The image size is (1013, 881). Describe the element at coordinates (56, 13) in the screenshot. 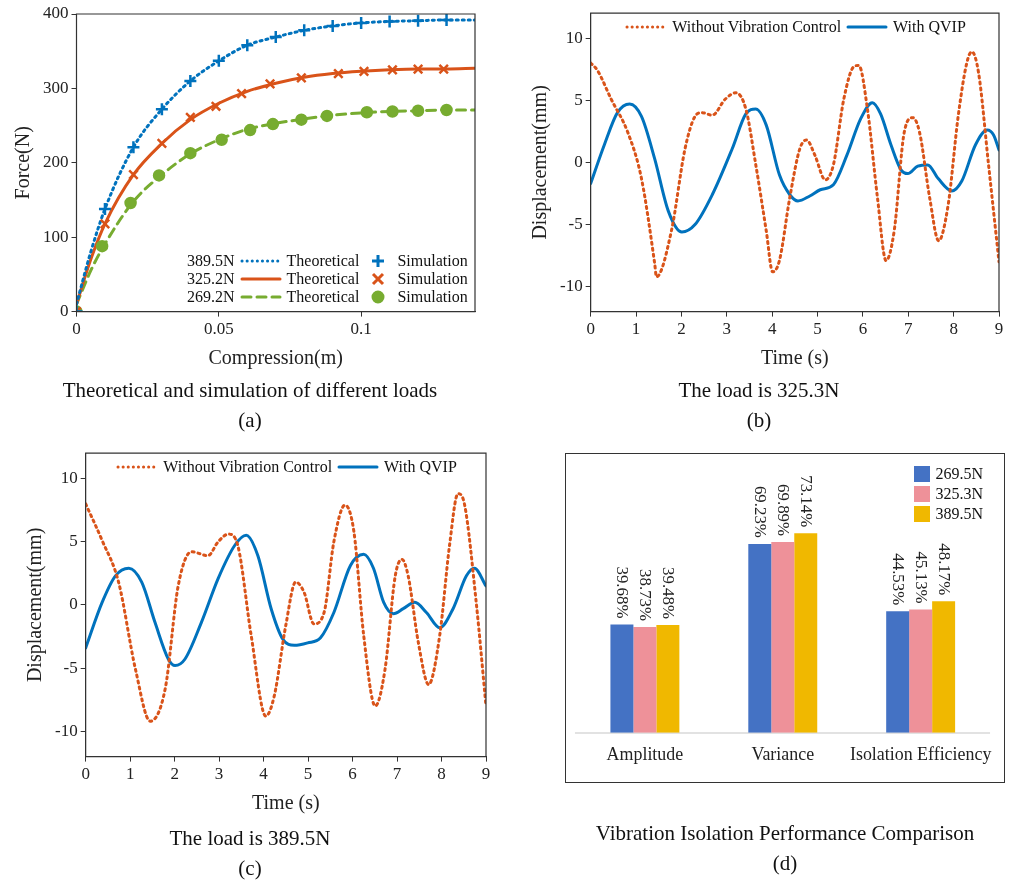

I see `y-tick-label: 400` at that location.